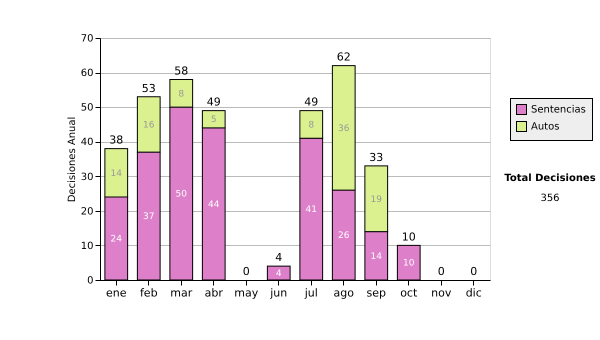  What do you see at coordinates (409, 237) in the screenshot?
I see `total-label: 10` at bounding box center [409, 237].